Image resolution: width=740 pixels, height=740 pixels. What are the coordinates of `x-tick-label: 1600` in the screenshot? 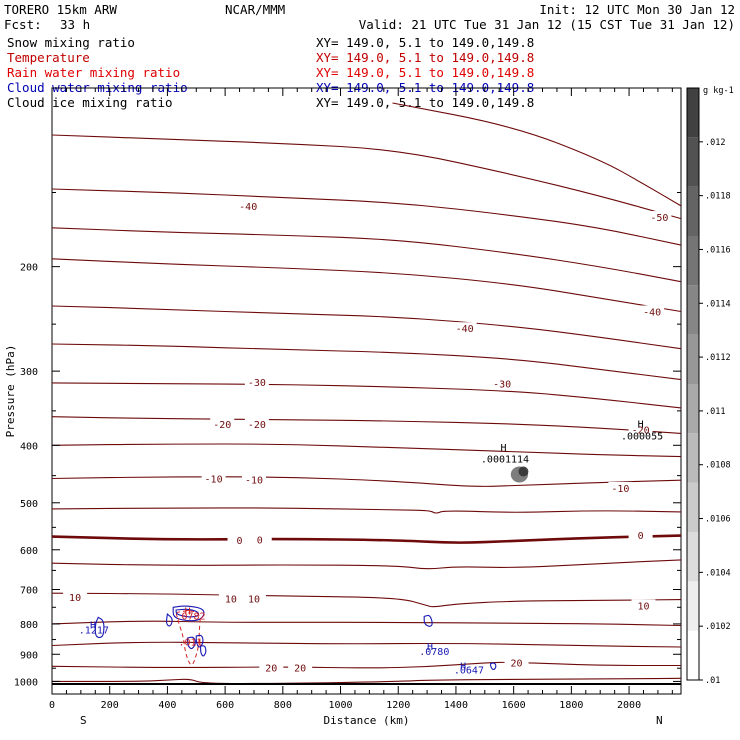 It's located at (514, 705).